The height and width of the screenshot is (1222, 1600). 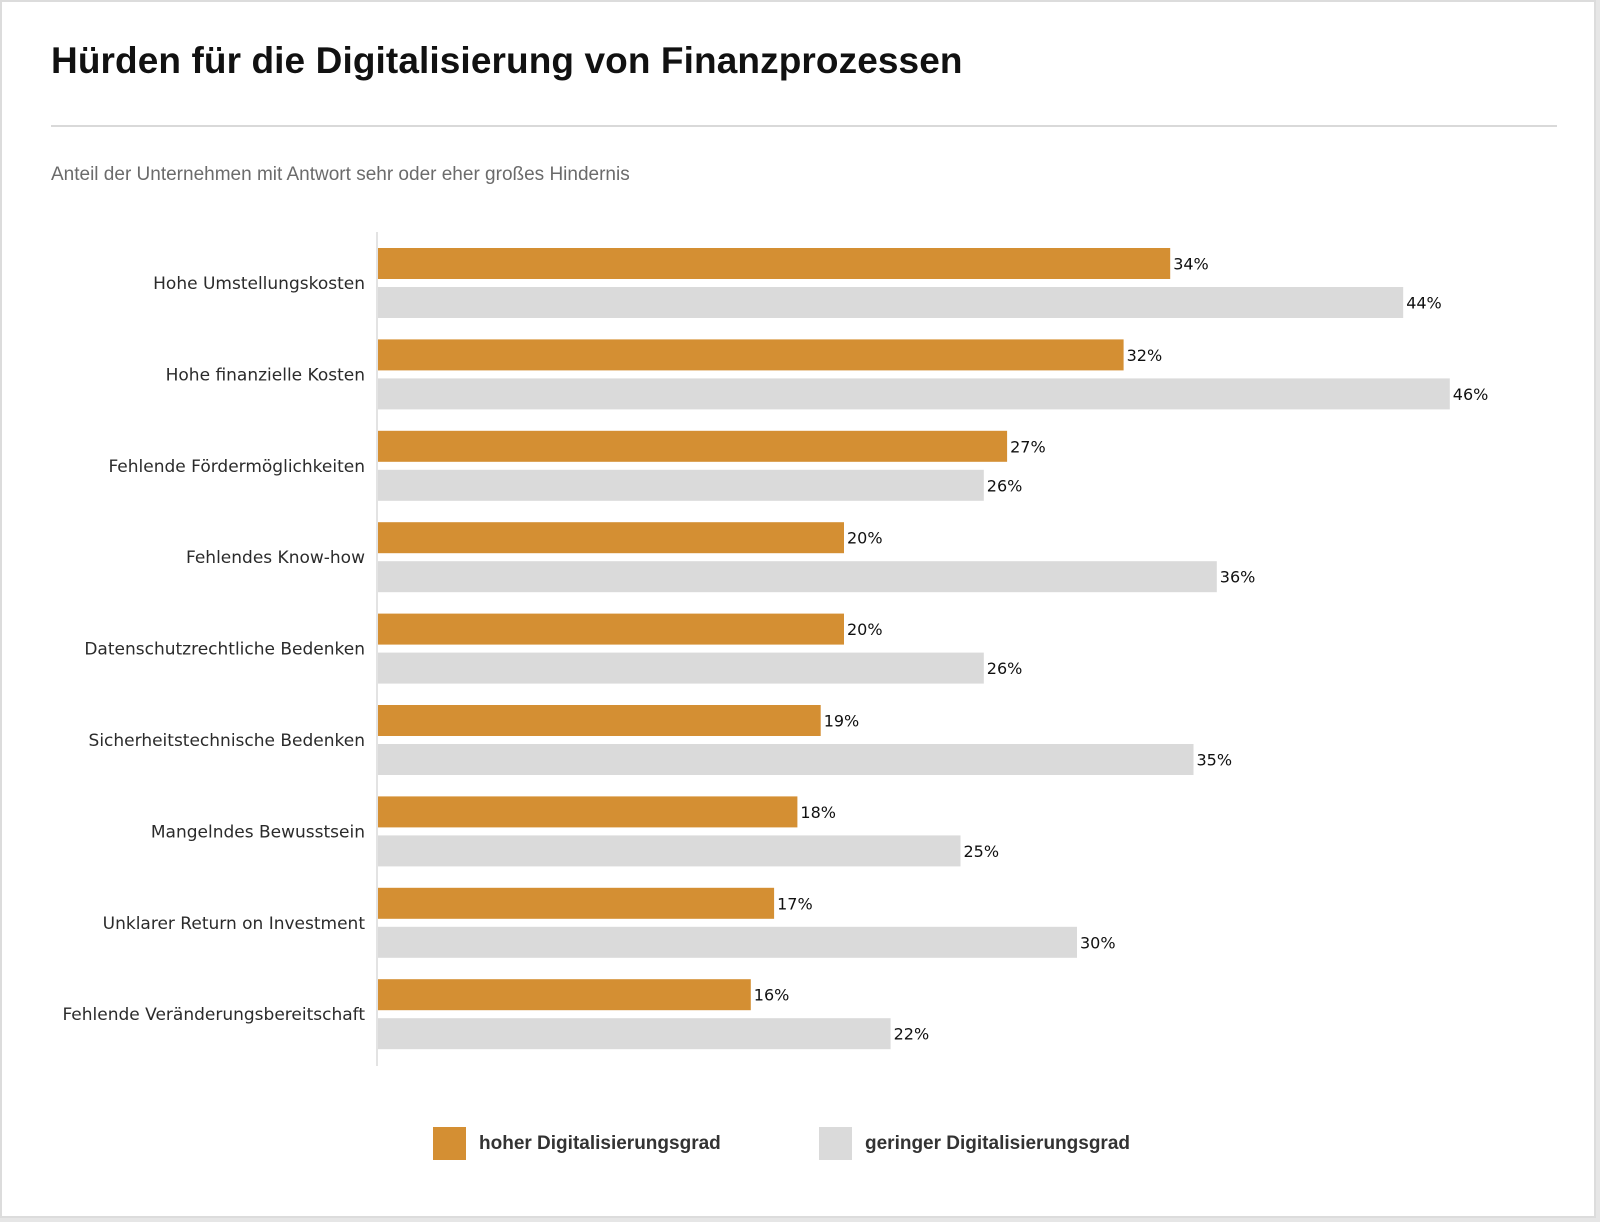 I want to click on category-label: Datenschutzrechtliche Bedenken, so click(x=224, y=650).